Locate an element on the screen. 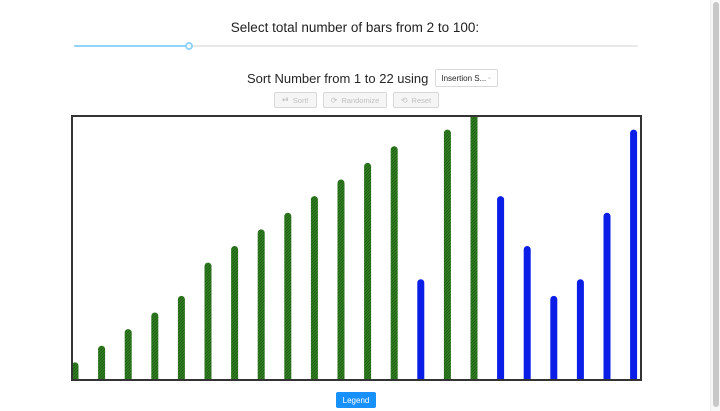 The width and height of the screenshot is (720, 411). slider-handle is located at coordinates (189, 46).